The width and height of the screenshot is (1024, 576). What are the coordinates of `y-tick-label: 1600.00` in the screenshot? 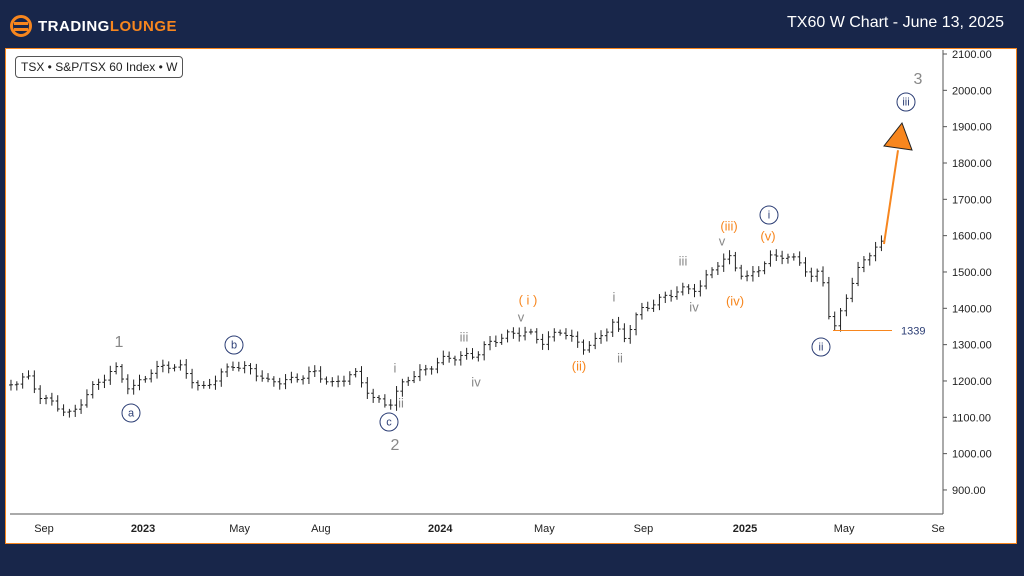 It's located at (972, 237).